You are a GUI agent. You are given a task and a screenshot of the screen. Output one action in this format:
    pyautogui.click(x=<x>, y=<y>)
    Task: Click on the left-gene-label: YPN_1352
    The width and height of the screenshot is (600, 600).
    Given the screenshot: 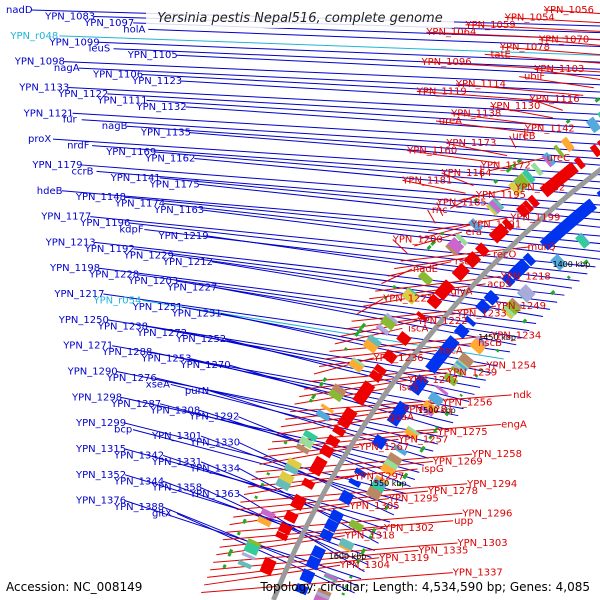 What is the action you would take?
    pyautogui.click(x=100, y=475)
    